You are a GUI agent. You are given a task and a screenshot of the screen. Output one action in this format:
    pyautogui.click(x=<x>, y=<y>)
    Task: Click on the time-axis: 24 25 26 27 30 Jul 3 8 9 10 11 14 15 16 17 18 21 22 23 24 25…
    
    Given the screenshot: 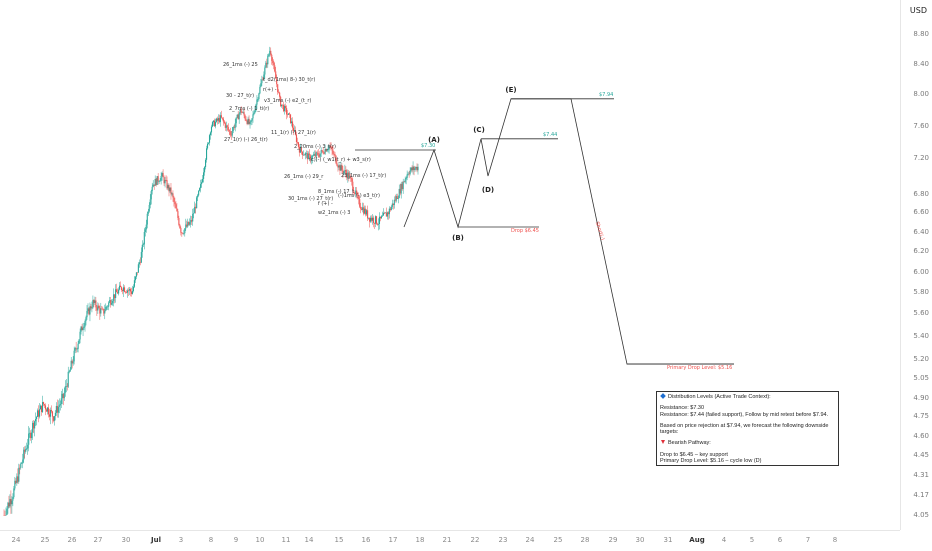 What is the action you would take?
    pyautogui.click(x=450, y=540)
    